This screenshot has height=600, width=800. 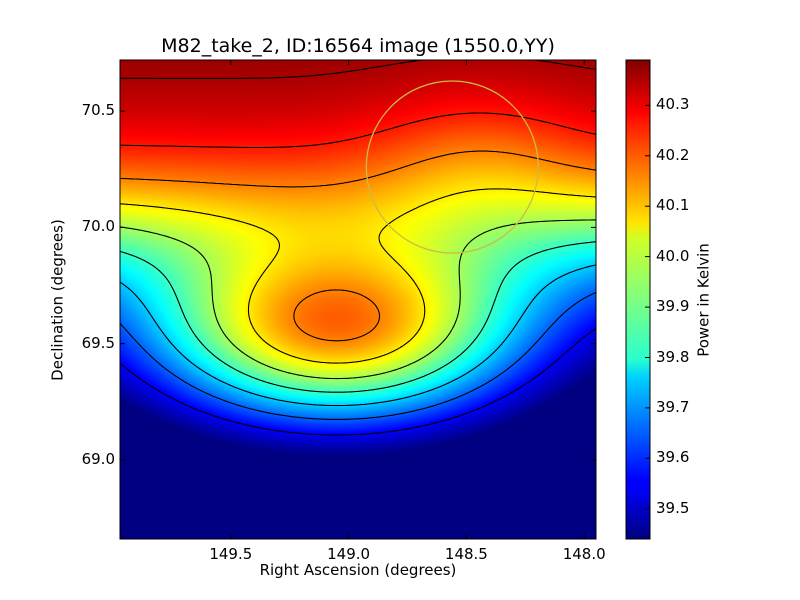 What do you see at coordinates (673, 457) in the screenshot?
I see `colorbar-tick-label: 39.6` at bounding box center [673, 457].